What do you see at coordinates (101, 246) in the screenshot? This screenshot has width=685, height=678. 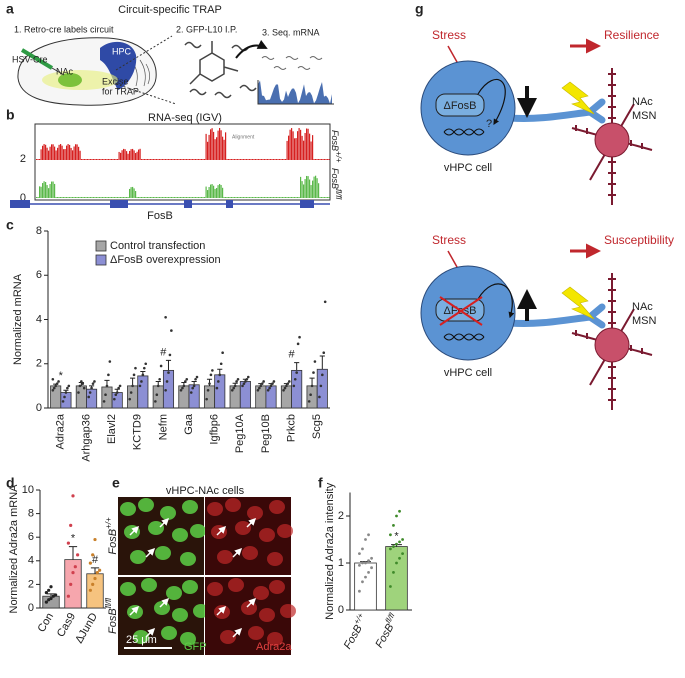 I see `legend-swatch` at bounding box center [101, 246].